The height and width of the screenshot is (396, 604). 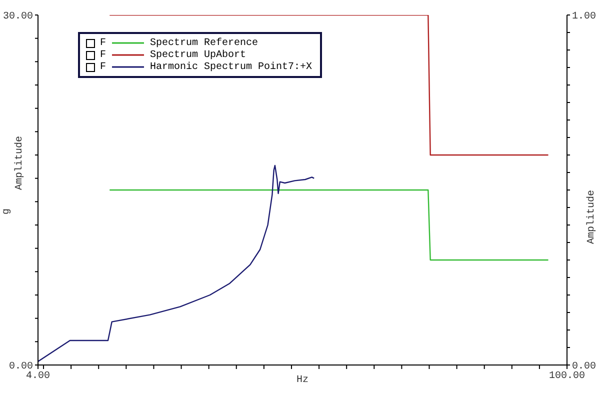 I want to click on y2-tick-label: 1.00, so click(x=584, y=17).